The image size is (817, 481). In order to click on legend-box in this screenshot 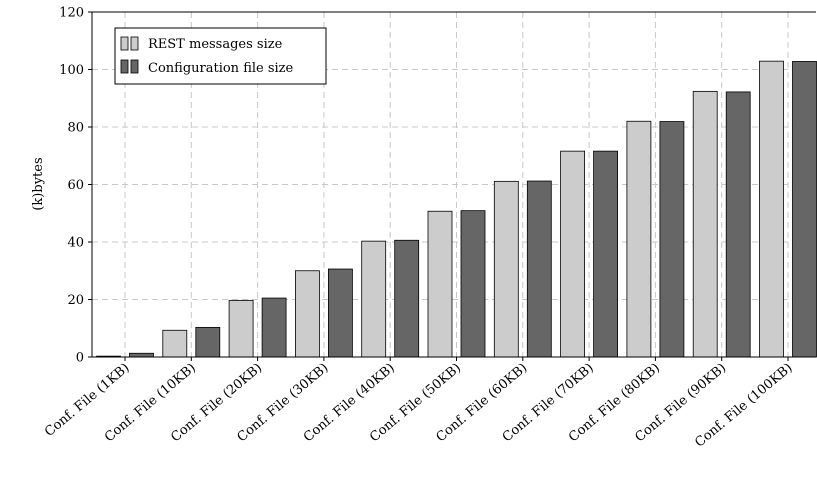, I will do `click(220, 56)`.